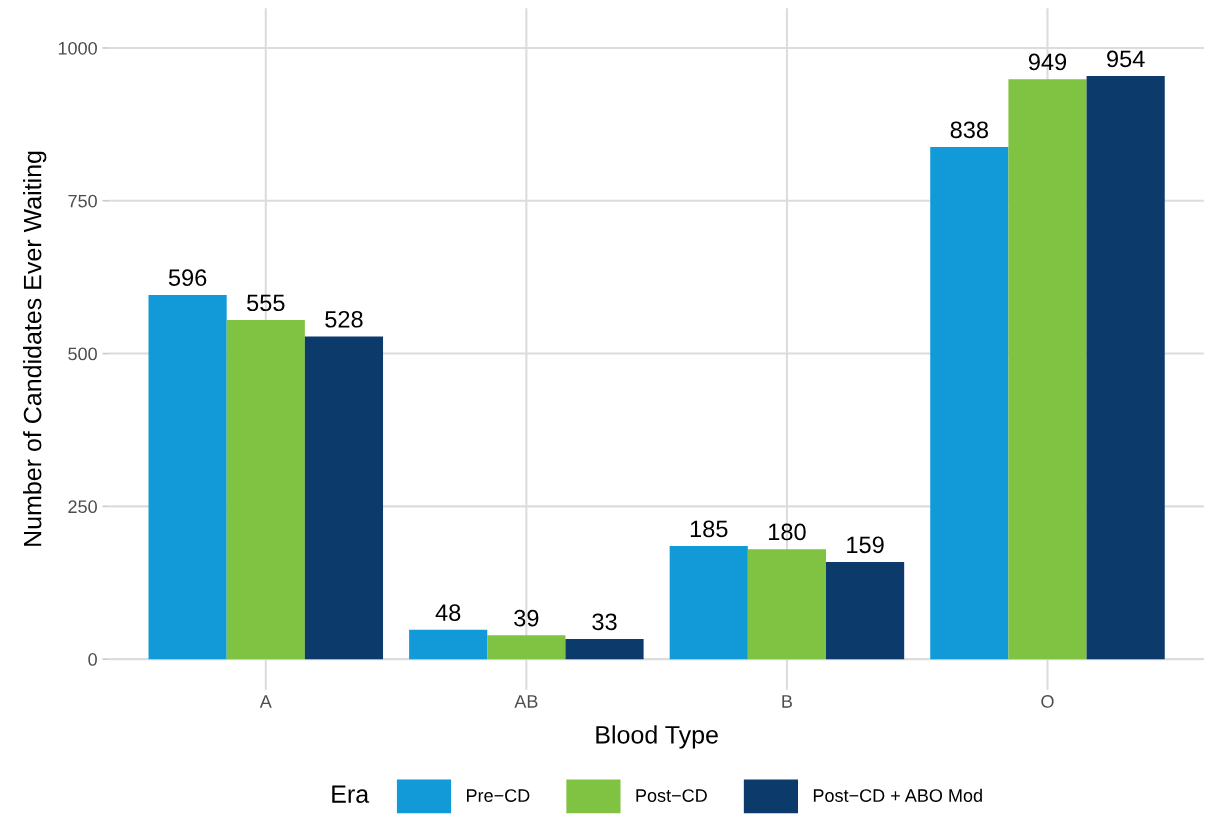 The height and width of the screenshot is (826, 1216). I want to click on data-label: 954, so click(1126, 59).